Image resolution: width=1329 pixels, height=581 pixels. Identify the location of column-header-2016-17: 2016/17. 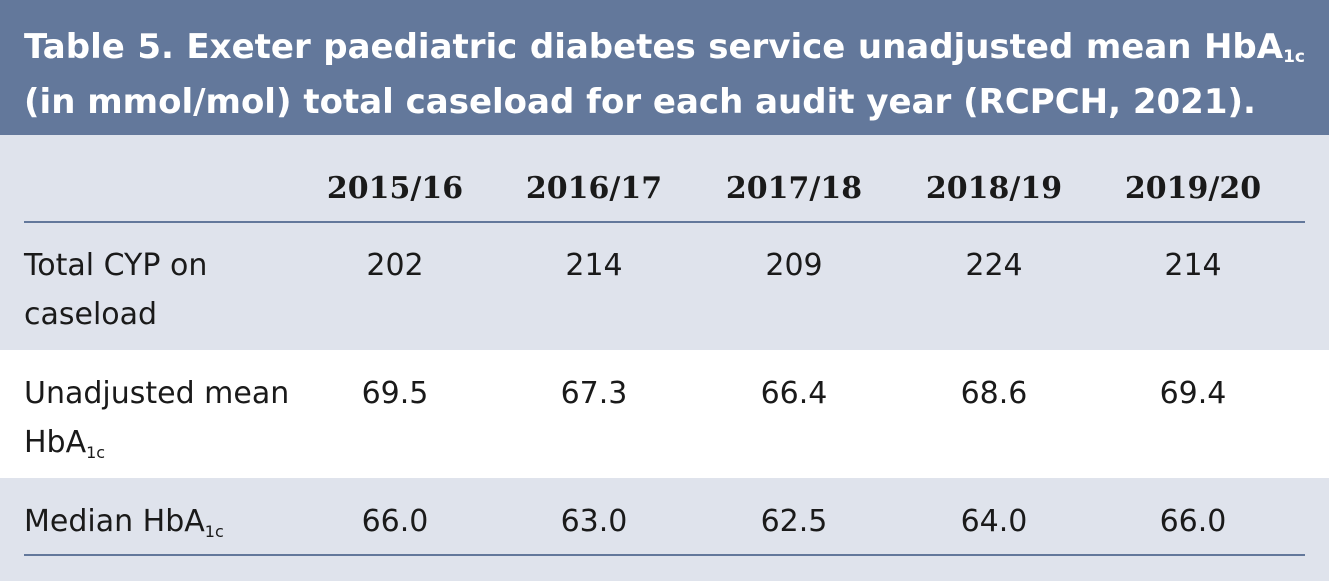
(594, 188).